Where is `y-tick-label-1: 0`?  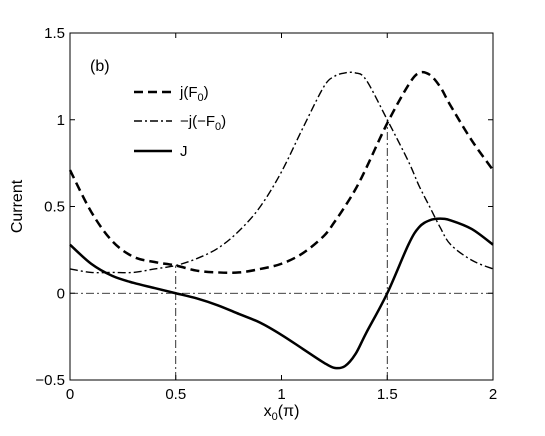
y-tick-label-1: 0 is located at coordinates (61, 293).